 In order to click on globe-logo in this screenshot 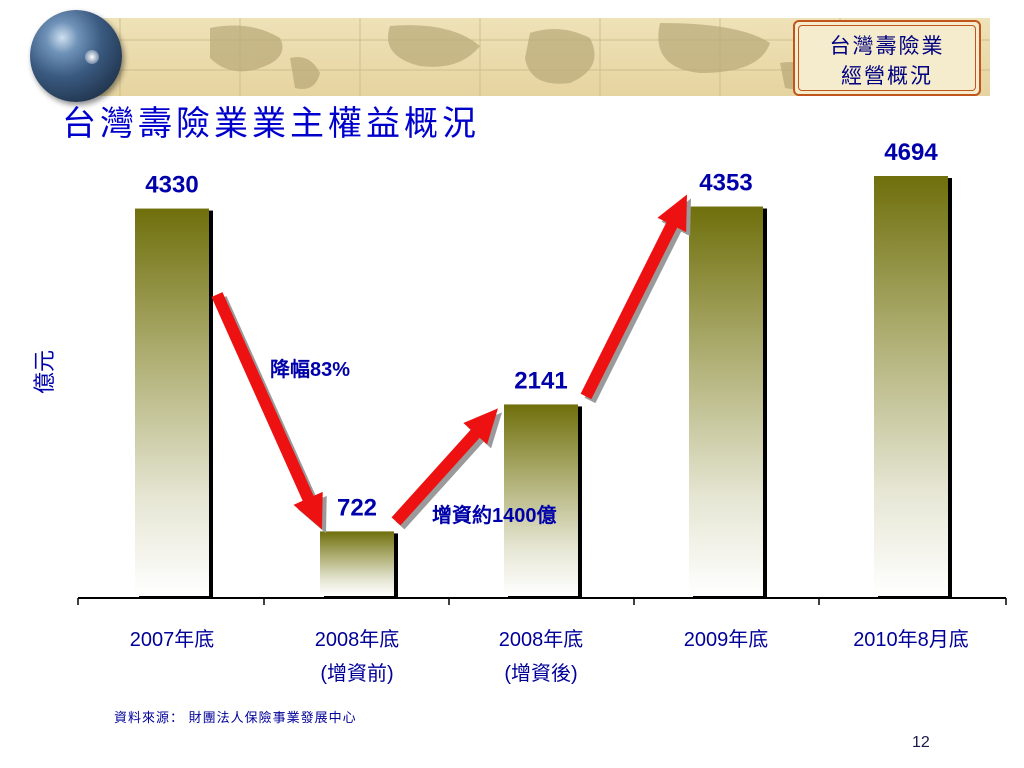, I will do `click(76, 56)`.